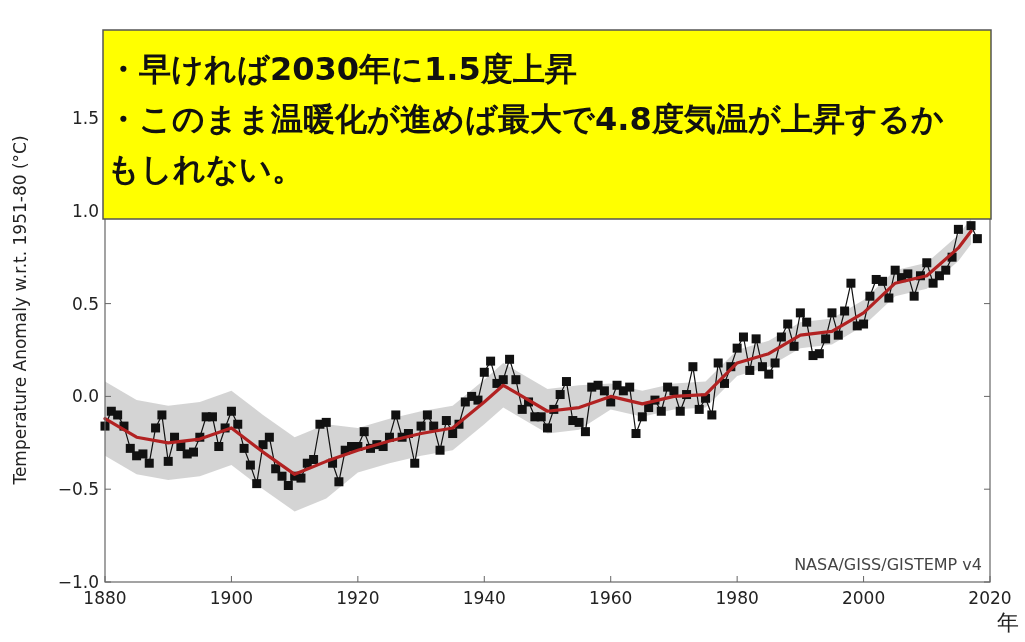 This screenshot has width=1025, height=642. I want to click on x-tick-label: 1980, so click(737, 598).